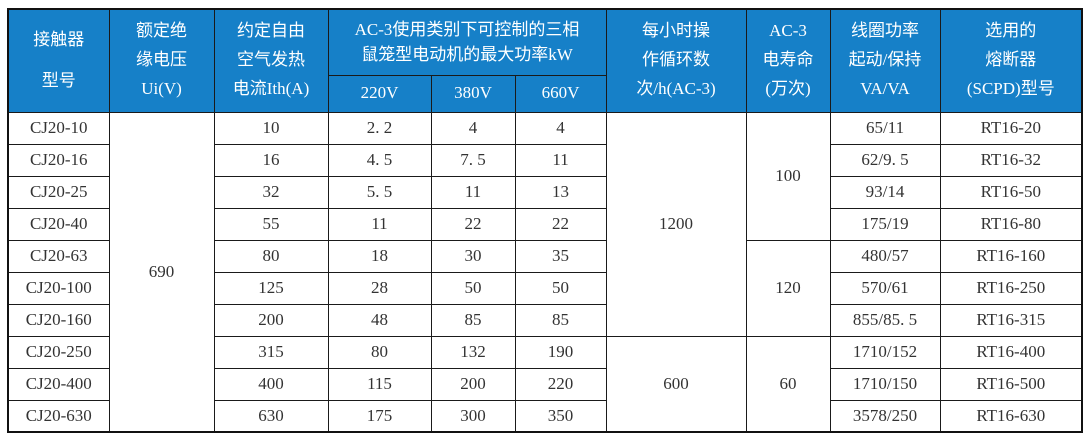 This screenshot has width=1085, height=440. What do you see at coordinates (271, 352) in the screenshot?
I see `cell-thermal-current: 315` at bounding box center [271, 352].